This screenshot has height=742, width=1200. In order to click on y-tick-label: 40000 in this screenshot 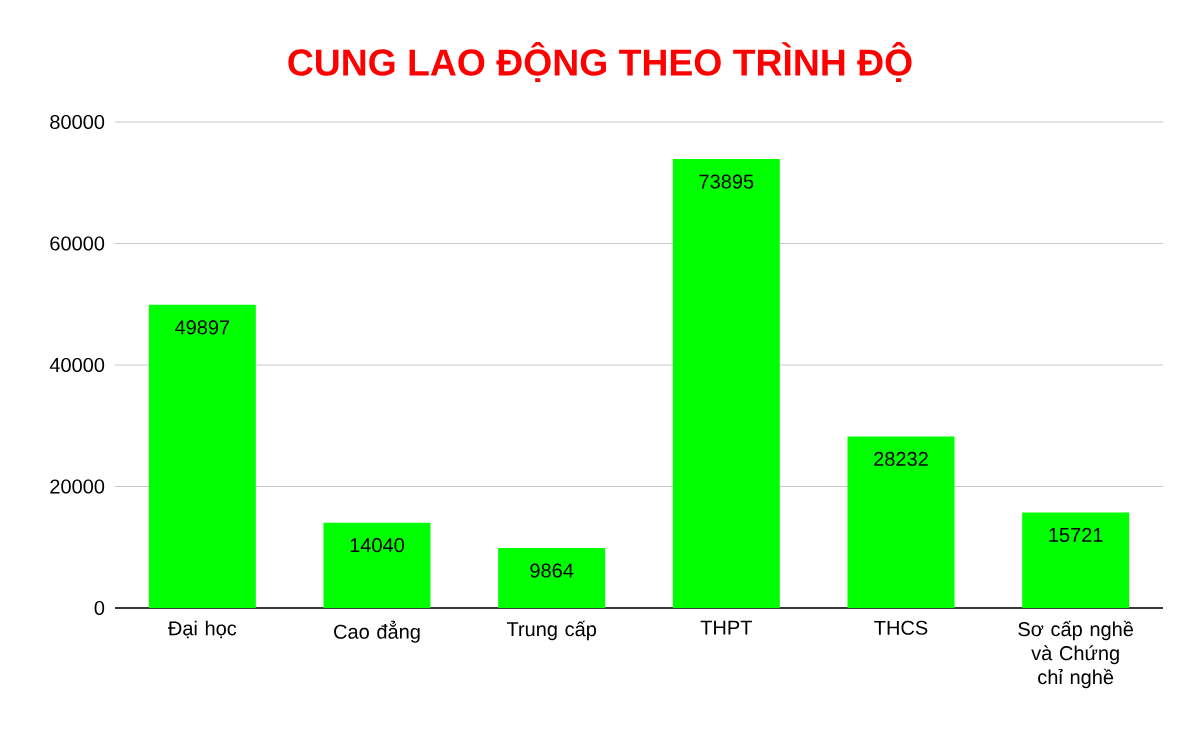, I will do `click(77, 365)`.